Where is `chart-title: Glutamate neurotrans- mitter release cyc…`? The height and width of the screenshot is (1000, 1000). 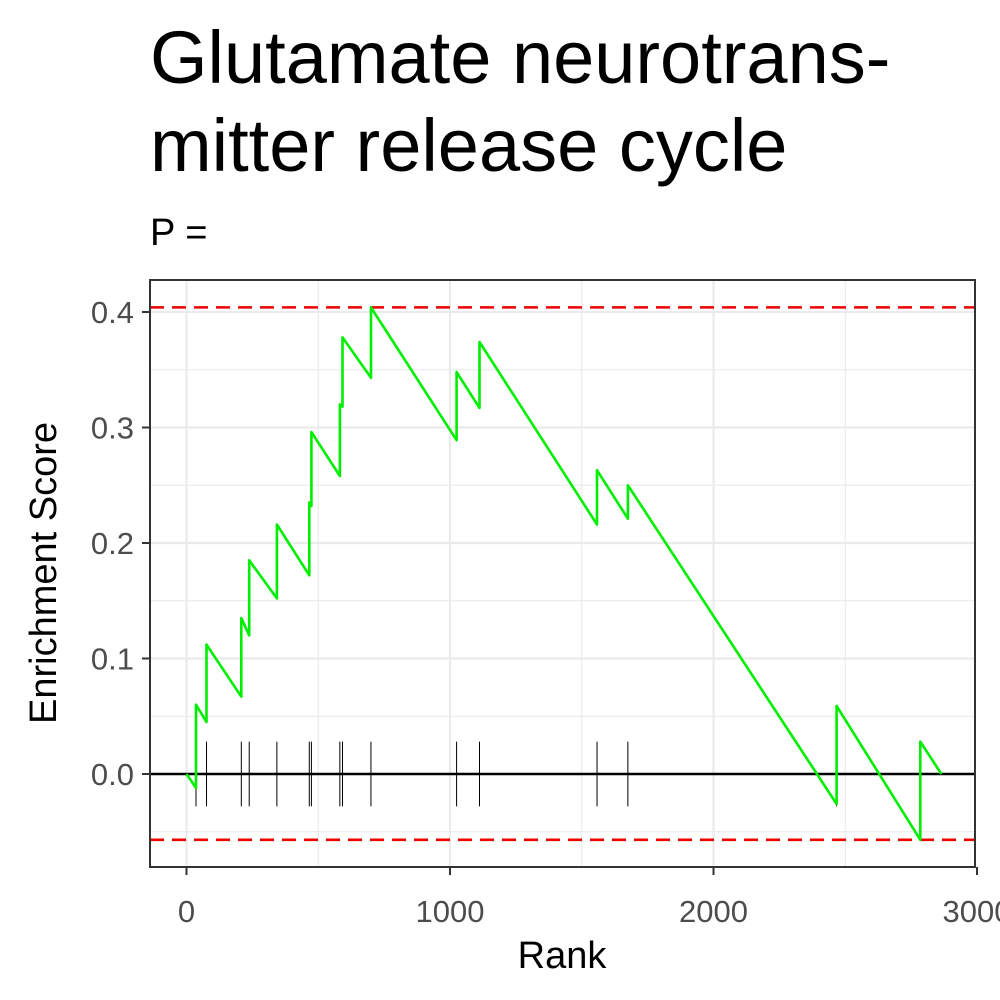
chart-title: Glutamate neurotrans- mitter release cyc… is located at coordinates (520, 101).